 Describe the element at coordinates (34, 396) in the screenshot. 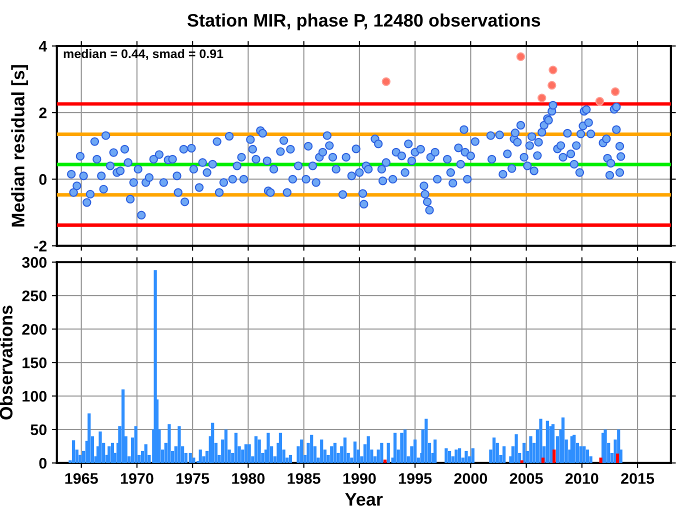

I see `y-tick-label: 100` at that location.